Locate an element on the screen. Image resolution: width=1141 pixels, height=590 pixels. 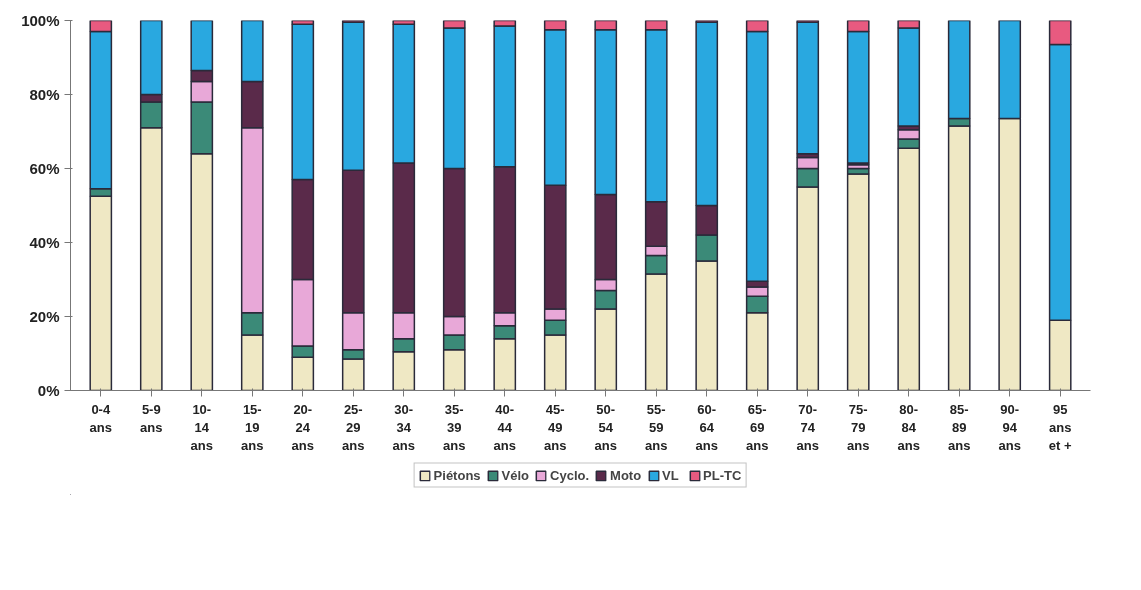
x-tick-label: 95 ans et + is located at coordinates (1060, 427).